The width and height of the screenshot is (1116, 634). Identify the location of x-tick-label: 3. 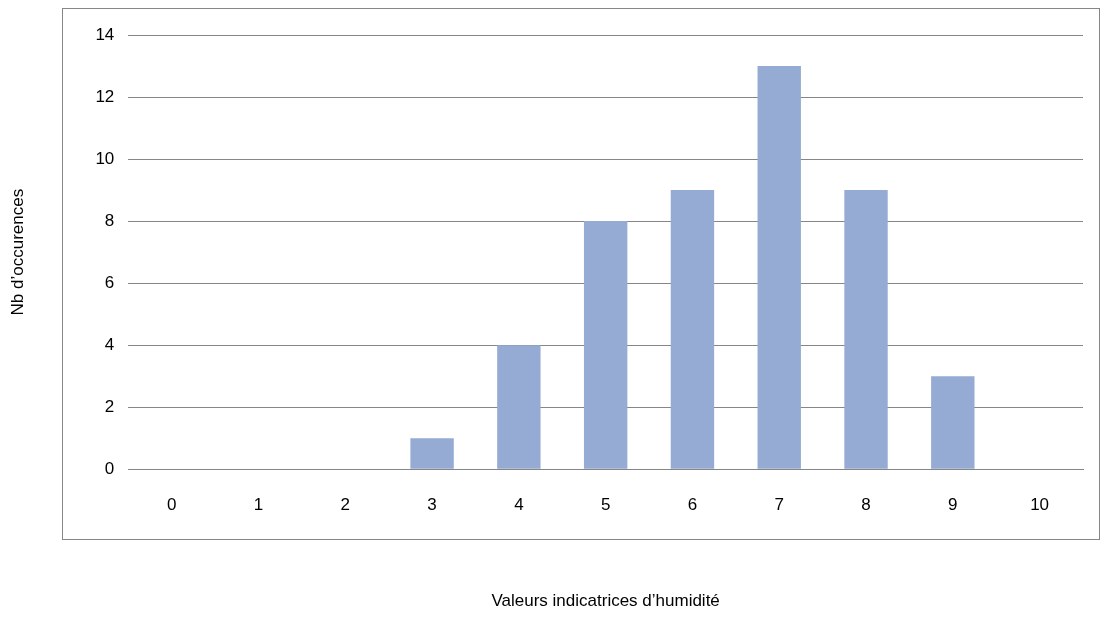
(432, 505).